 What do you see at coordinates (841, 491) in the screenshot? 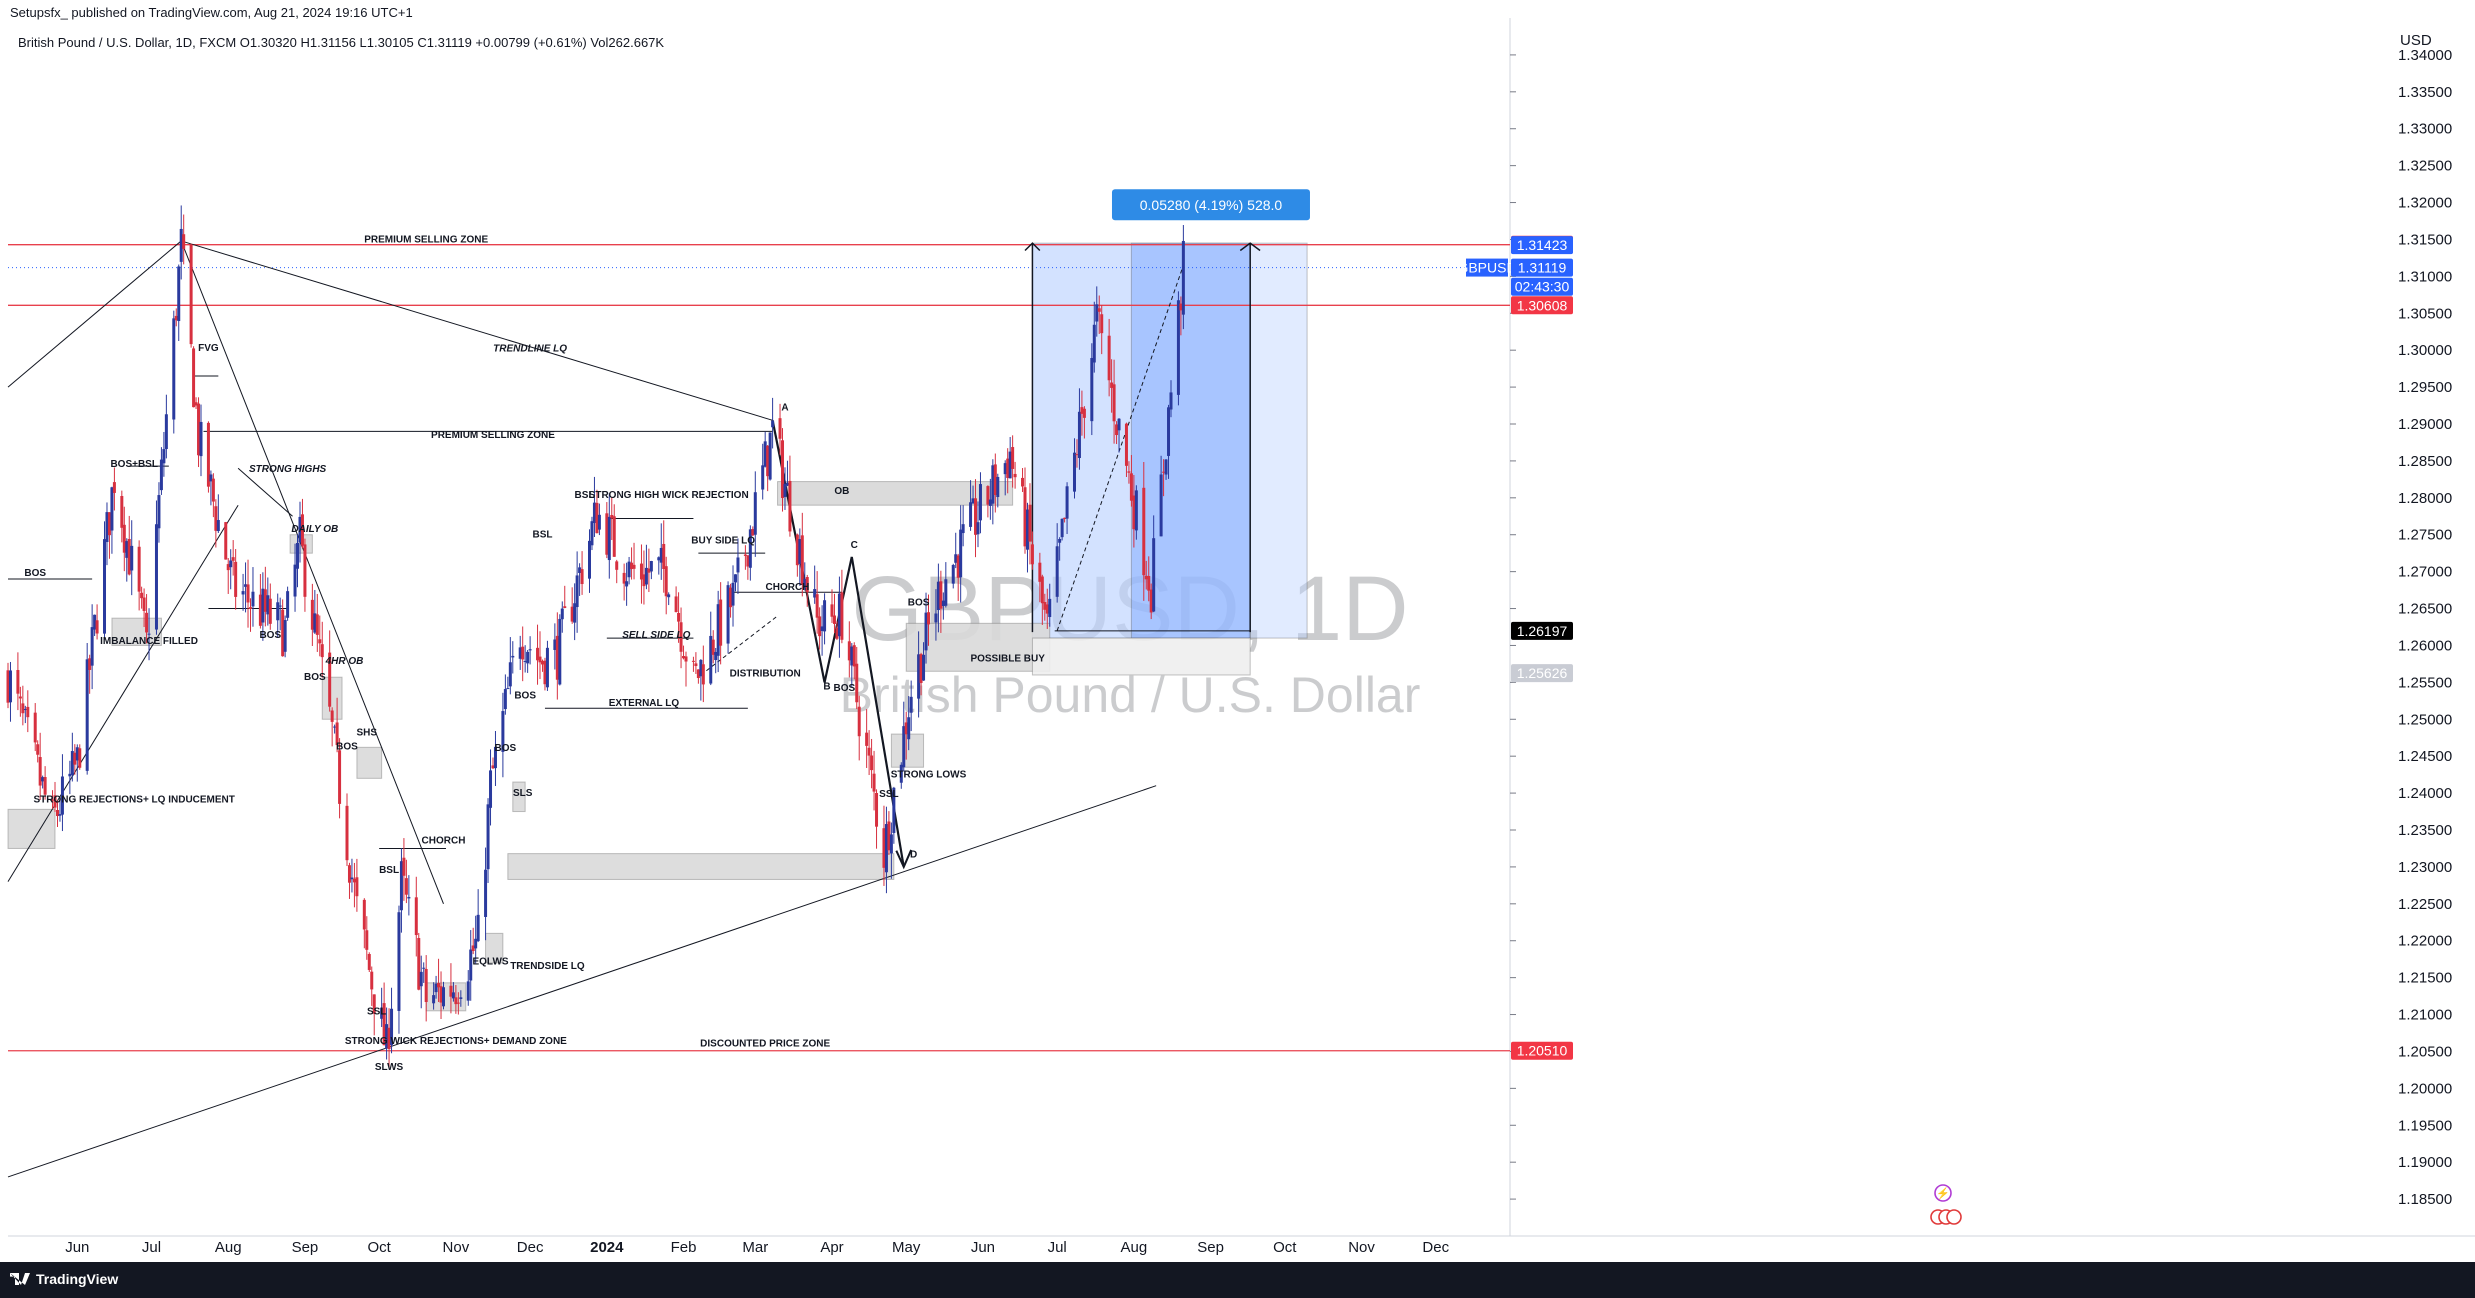
I see `chart-annotation: OB` at bounding box center [841, 491].